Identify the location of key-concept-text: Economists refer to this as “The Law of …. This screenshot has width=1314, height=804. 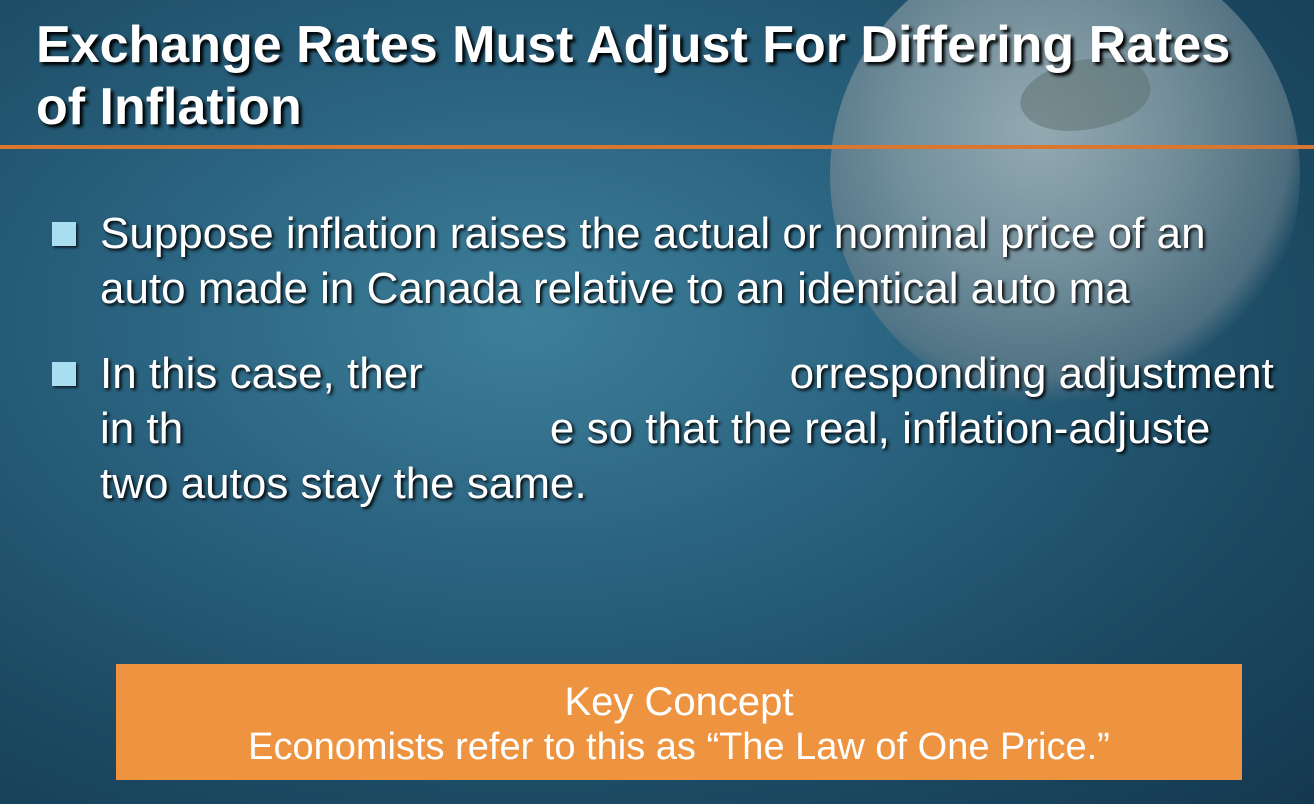
(679, 747).